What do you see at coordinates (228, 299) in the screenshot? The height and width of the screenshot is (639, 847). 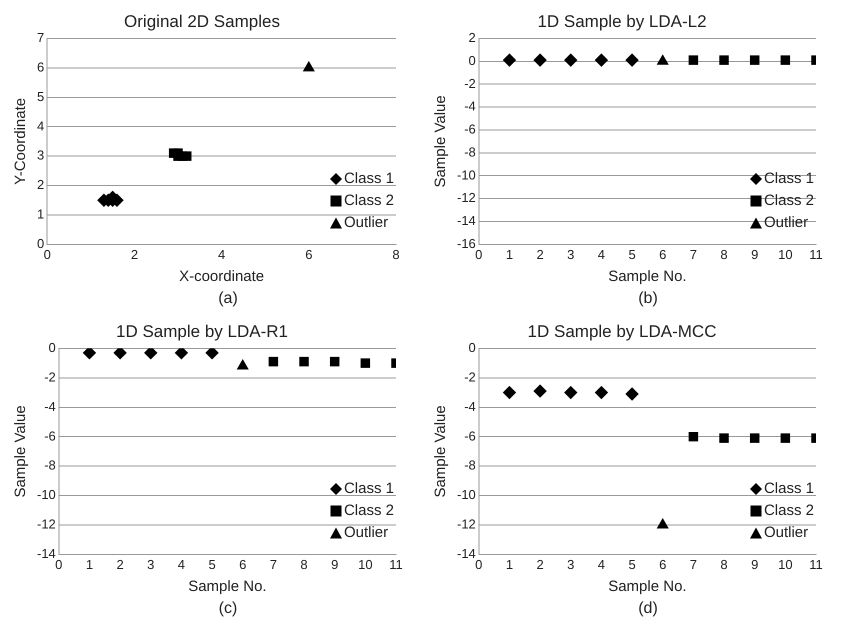 I see `text: (a)` at bounding box center [228, 299].